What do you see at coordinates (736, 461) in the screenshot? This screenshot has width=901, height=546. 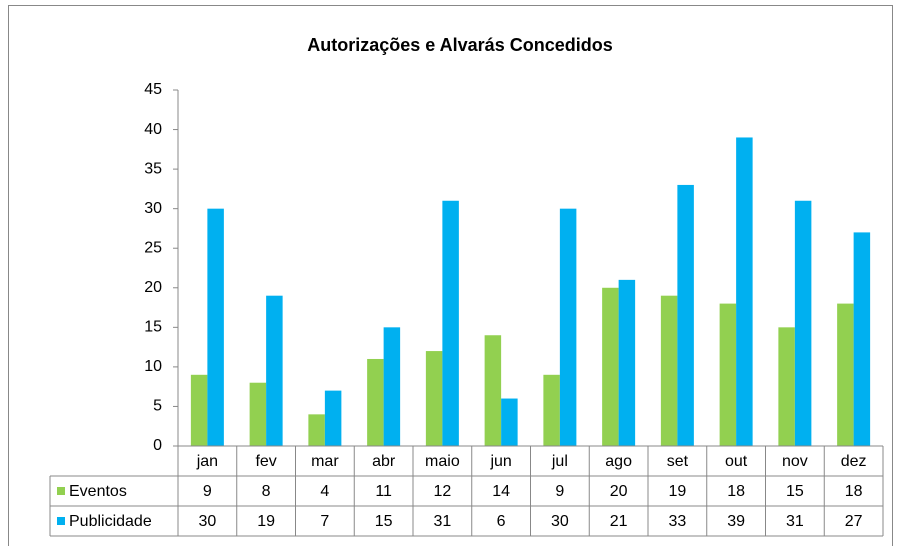 I see `x-tick-label: out` at bounding box center [736, 461].